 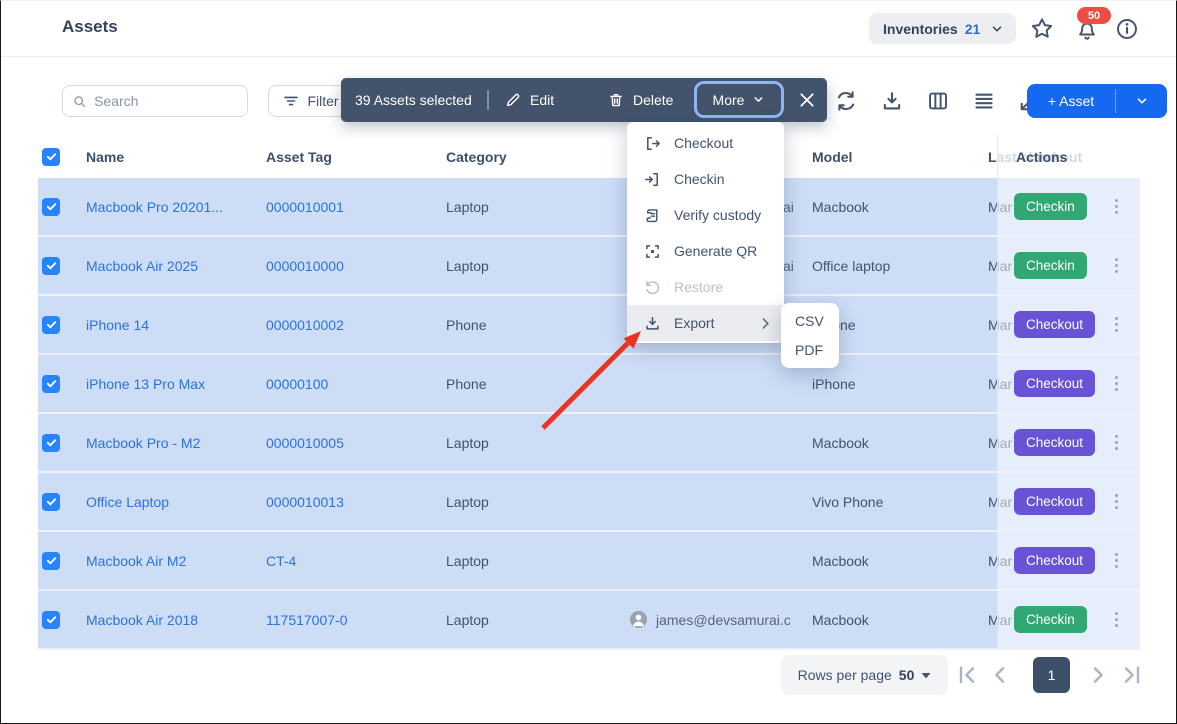 I want to click on pagination-next-icon, so click(x=1098, y=675).